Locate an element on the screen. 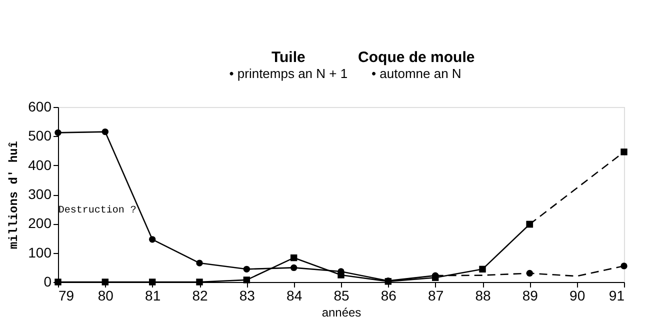  y-tick-label: 100 is located at coordinates (40, 252).